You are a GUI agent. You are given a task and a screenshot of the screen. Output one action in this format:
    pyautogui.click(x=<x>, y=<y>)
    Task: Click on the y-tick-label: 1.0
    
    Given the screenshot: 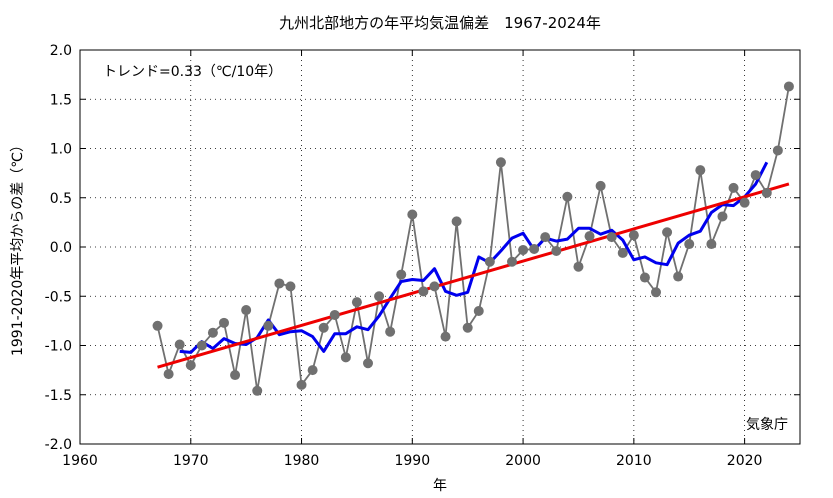 What is the action you would take?
    pyautogui.click(x=61, y=150)
    